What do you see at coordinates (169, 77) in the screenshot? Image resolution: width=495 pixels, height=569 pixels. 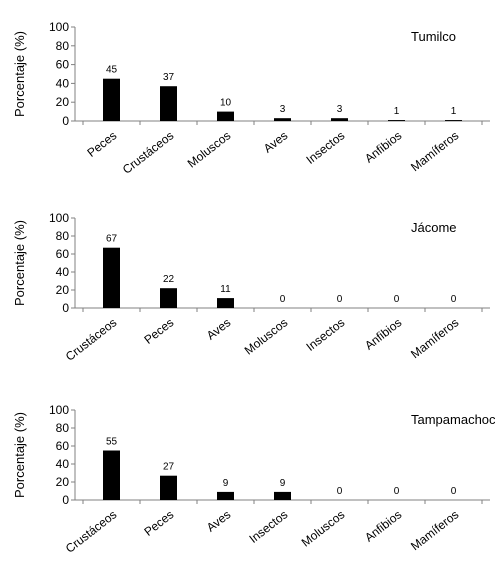 I see `data-label: 37` at bounding box center [169, 77].